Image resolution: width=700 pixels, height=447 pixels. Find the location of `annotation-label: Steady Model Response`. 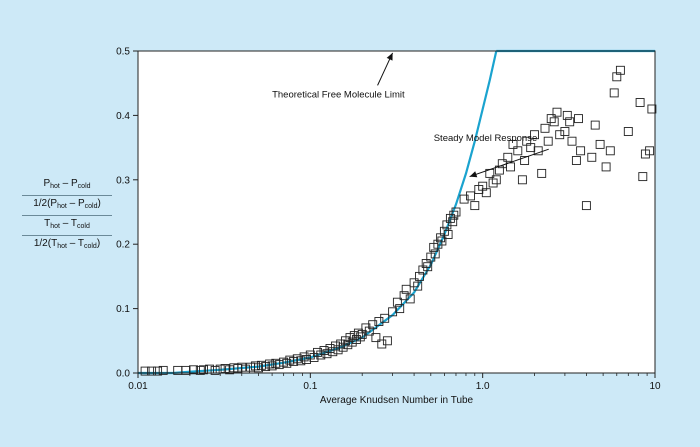

annotation-label: Steady Model Response is located at coordinates (486, 138).